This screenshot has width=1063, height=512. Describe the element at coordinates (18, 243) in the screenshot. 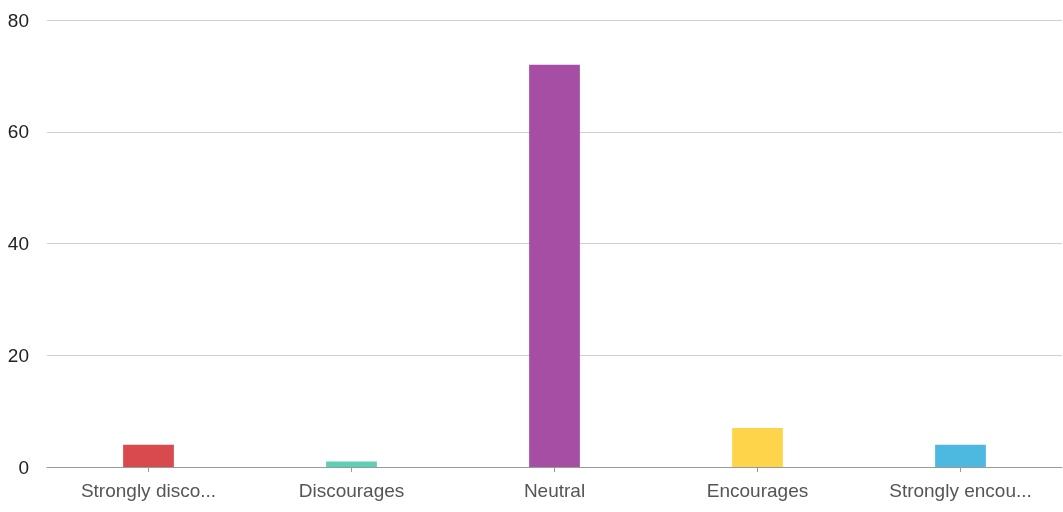

I see `y-tick-label: 40` at that location.